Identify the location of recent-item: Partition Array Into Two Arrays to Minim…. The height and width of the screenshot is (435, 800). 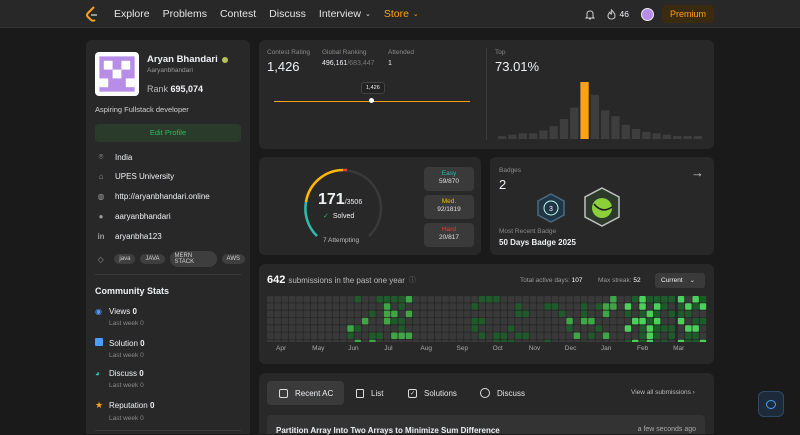
(486, 425).